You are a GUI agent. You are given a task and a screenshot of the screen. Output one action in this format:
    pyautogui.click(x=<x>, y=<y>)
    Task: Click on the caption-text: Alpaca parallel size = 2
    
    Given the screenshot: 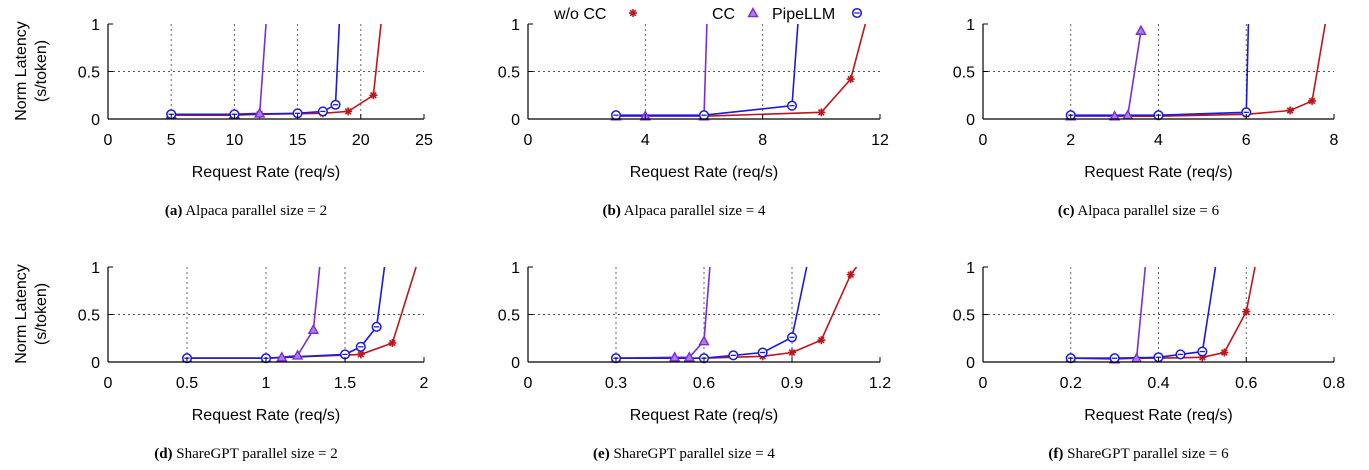 What is the action you would take?
    pyautogui.click(x=254, y=211)
    